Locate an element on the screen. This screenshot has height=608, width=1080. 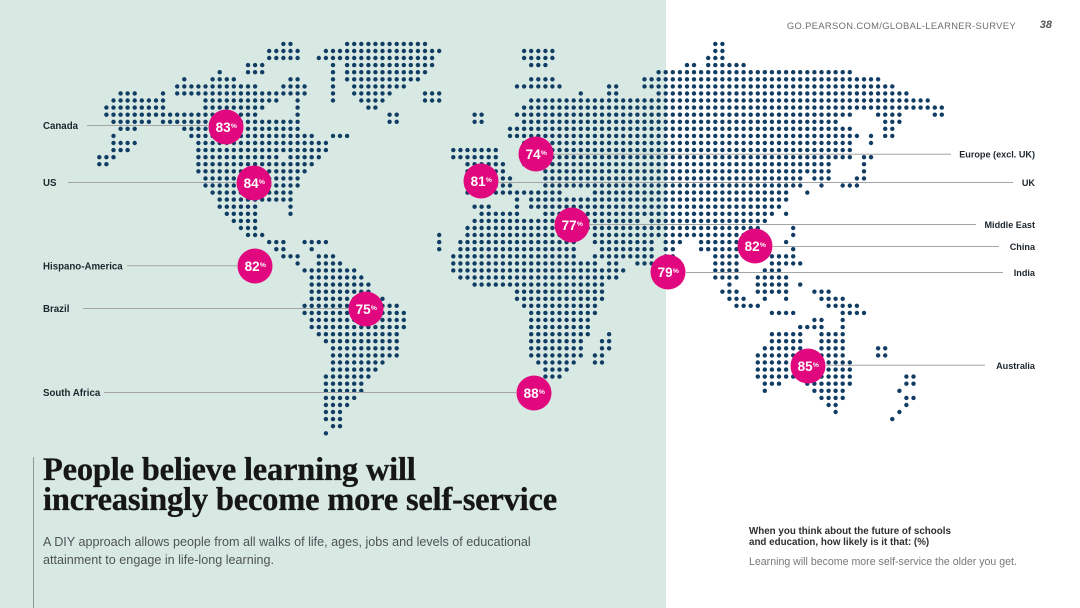
svg-text: 88 is located at coordinates (532, 393).